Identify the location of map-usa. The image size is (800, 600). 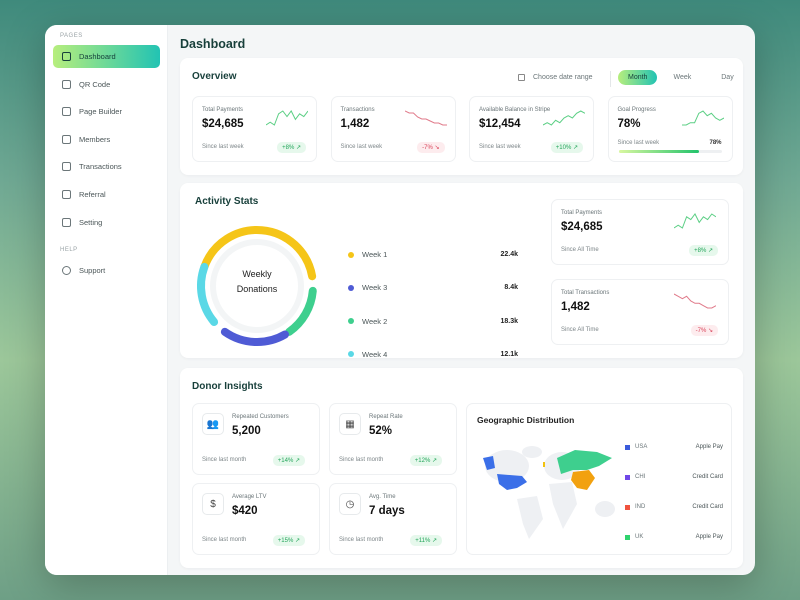
(512, 482).